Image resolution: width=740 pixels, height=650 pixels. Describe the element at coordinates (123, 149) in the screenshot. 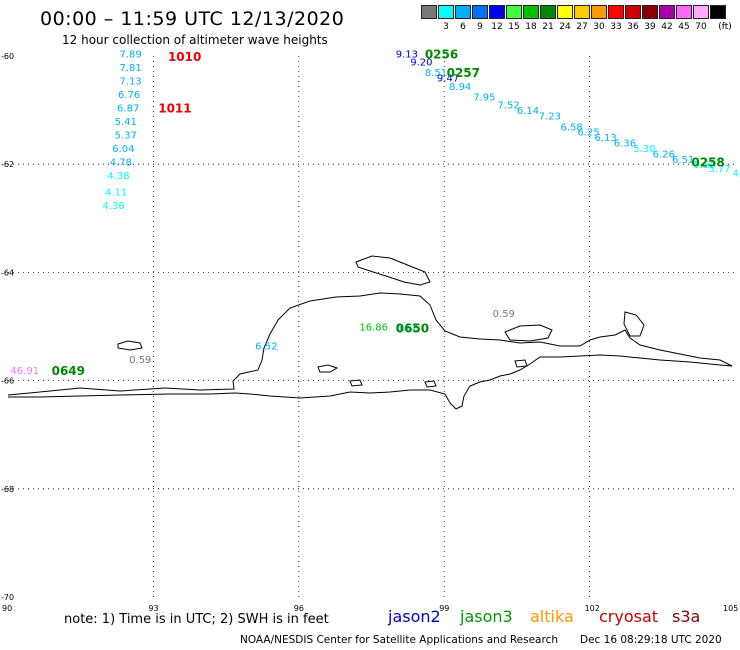

I see `swh-observation: 6.04` at that location.